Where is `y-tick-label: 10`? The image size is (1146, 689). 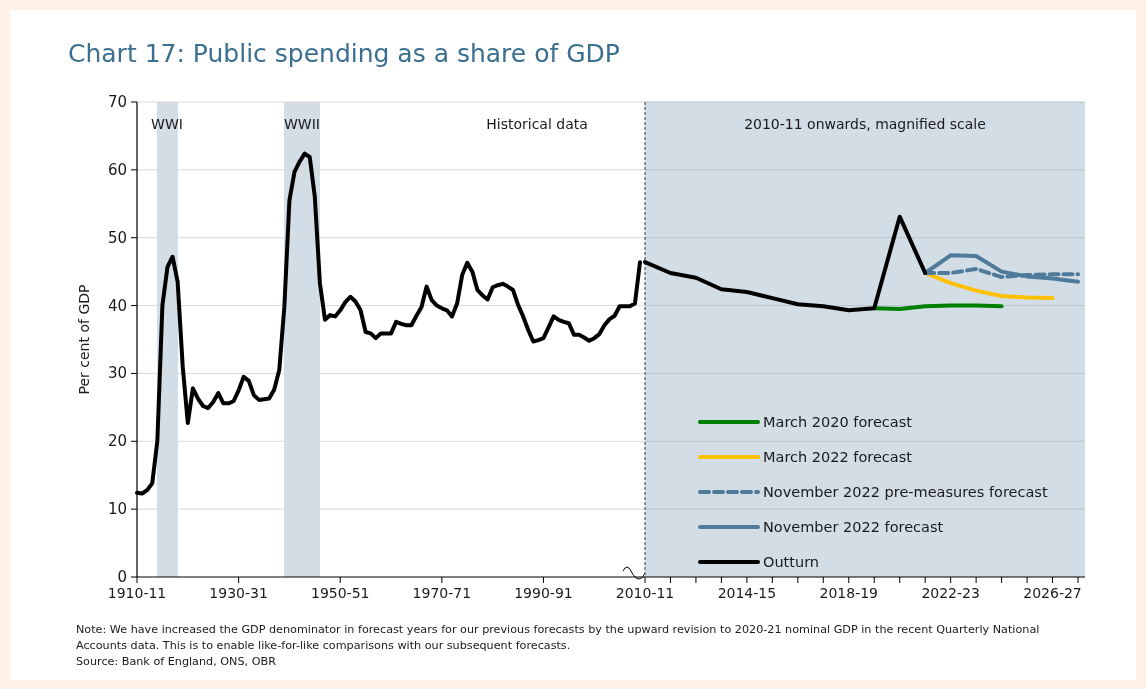
y-tick-label: 10 is located at coordinates (117, 509).